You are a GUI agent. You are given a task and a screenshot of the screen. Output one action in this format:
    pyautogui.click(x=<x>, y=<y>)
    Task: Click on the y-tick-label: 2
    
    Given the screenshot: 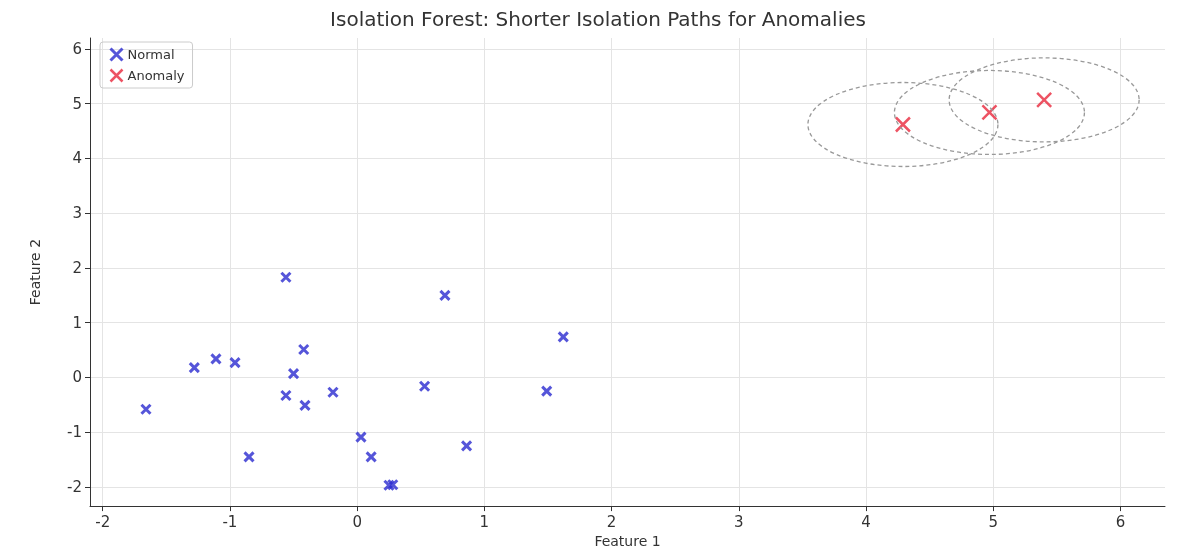 What is the action you would take?
    pyautogui.click(x=77, y=267)
    